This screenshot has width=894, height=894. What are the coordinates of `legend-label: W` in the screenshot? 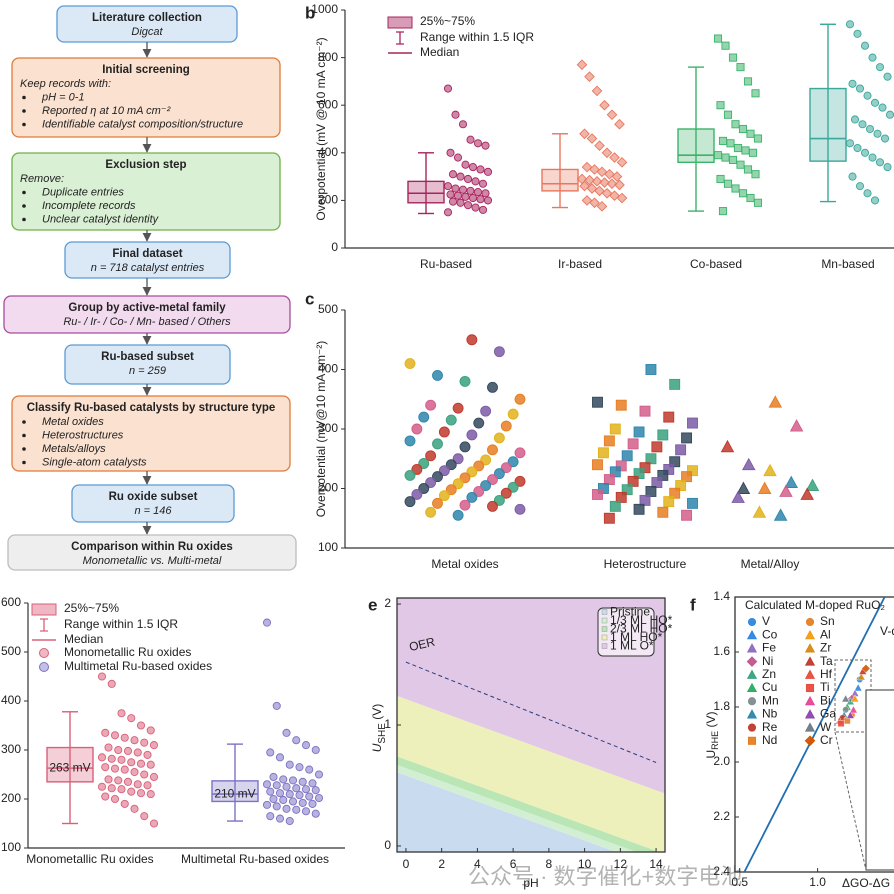 It's located at (826, 727).